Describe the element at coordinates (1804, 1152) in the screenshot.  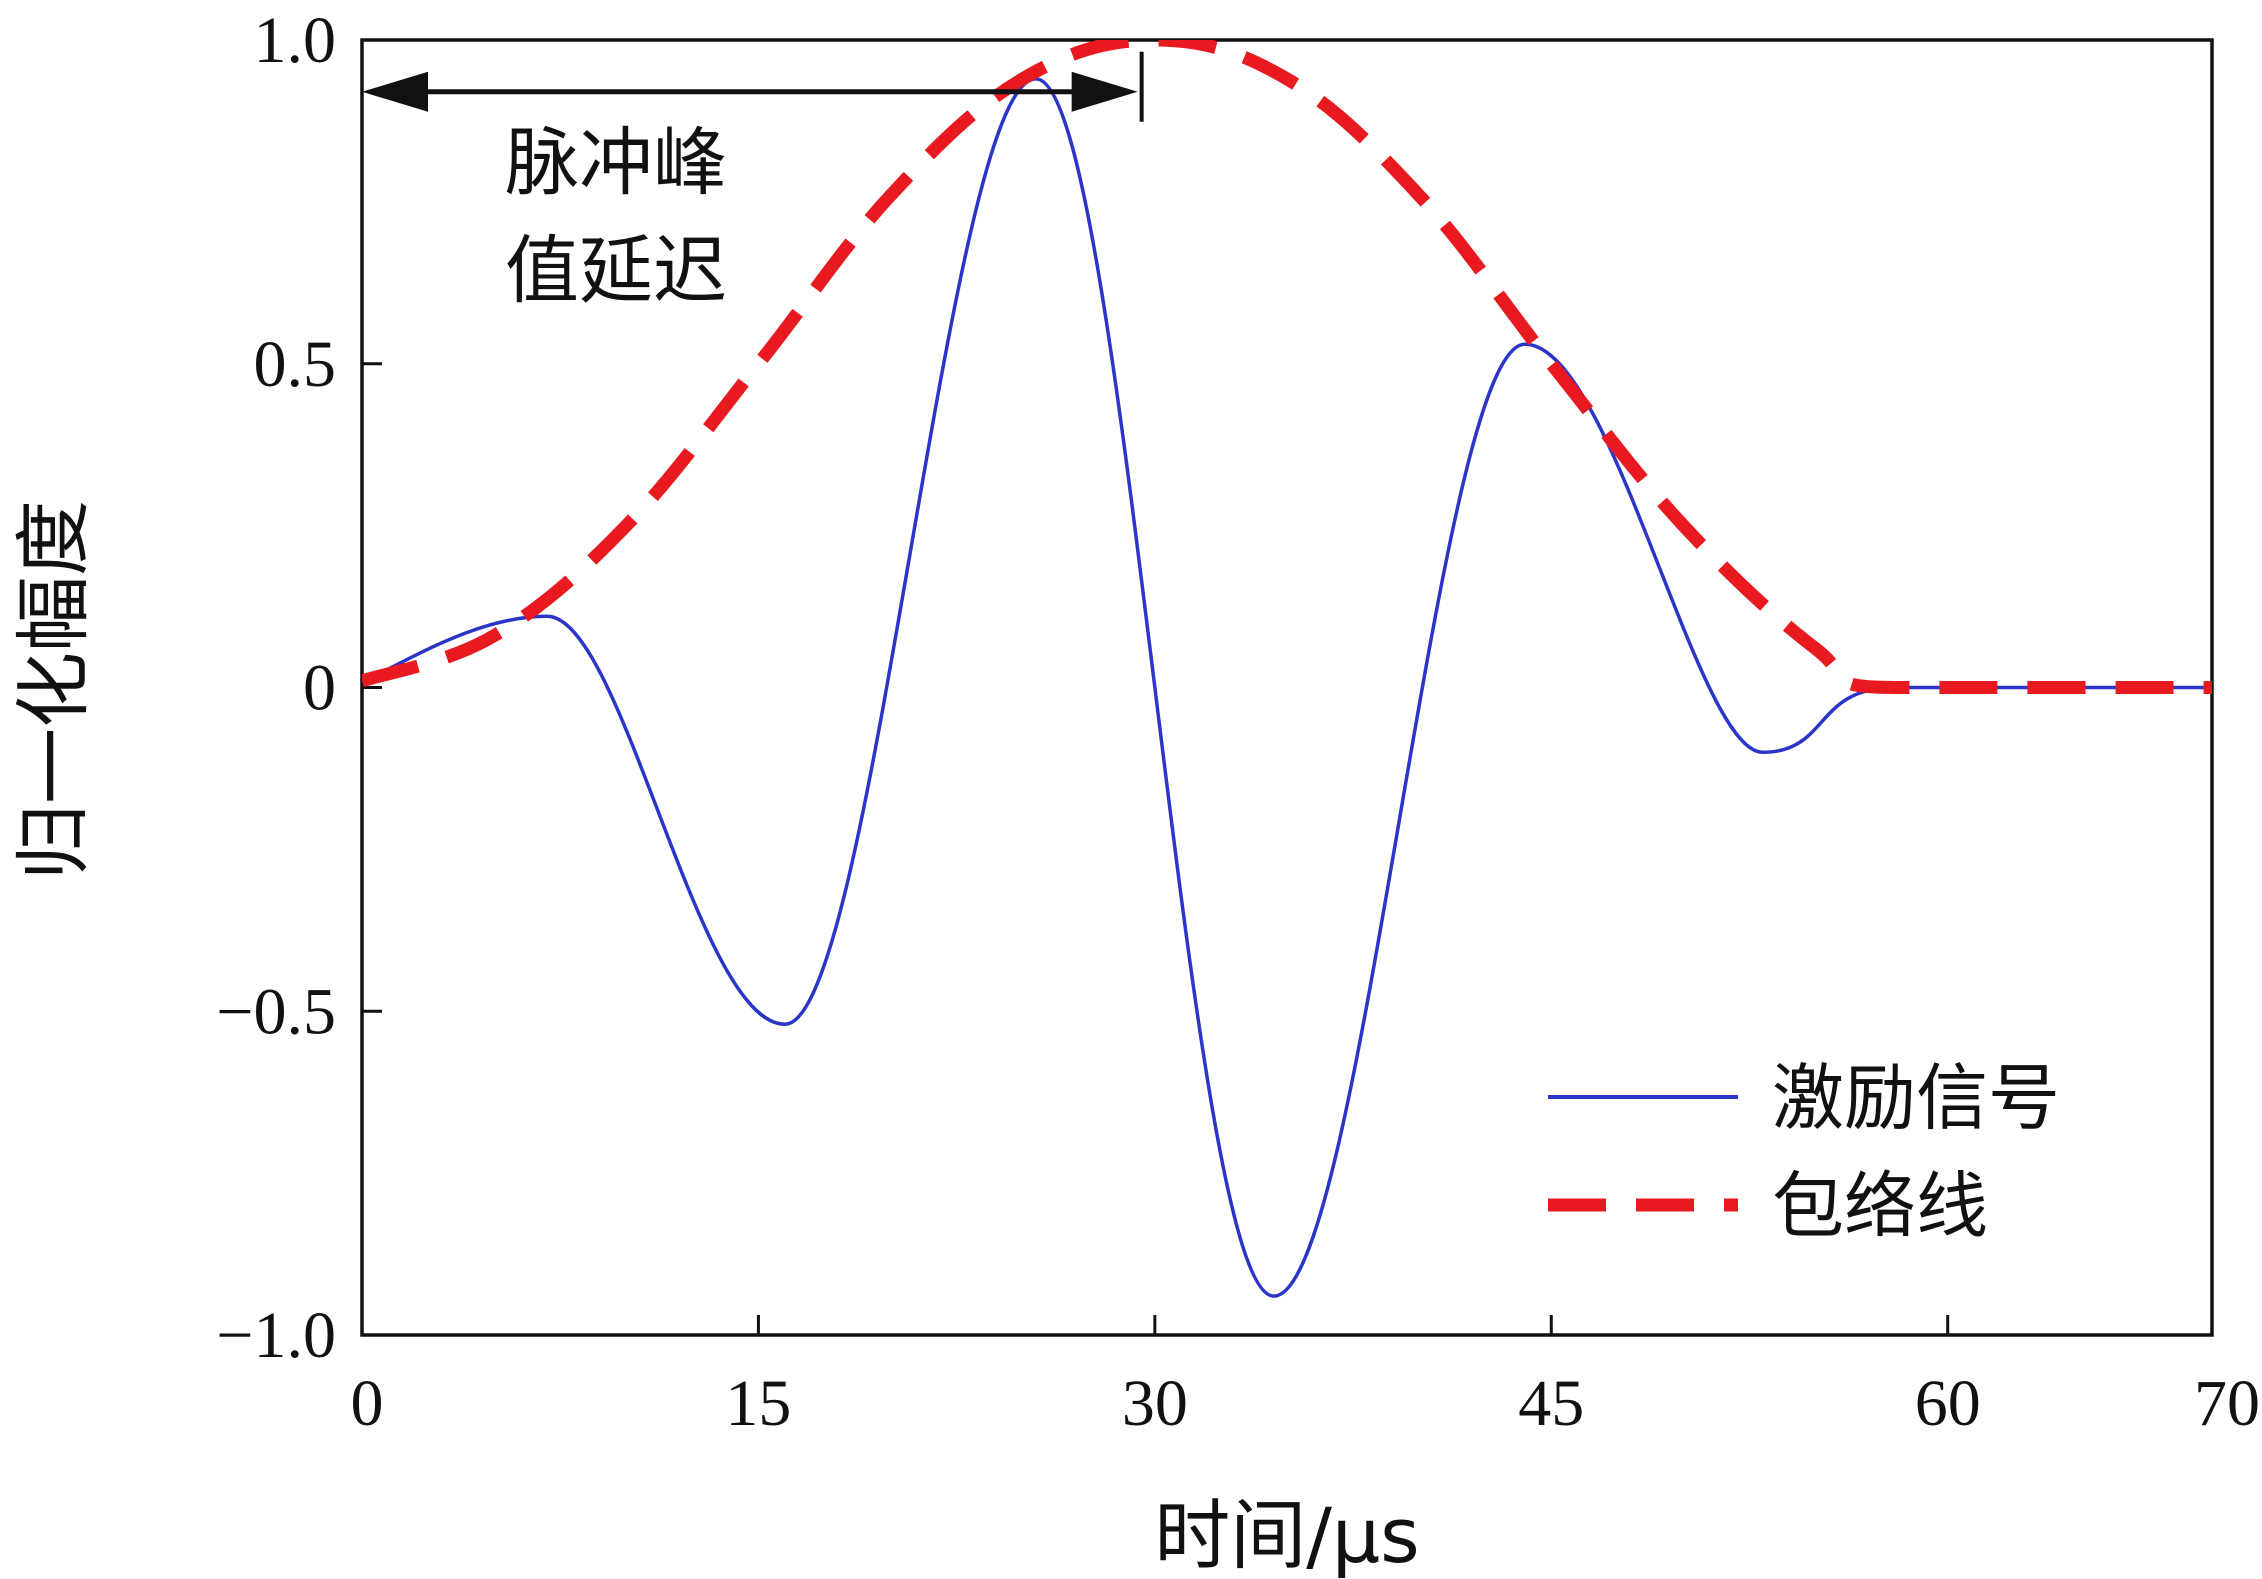
I see `legend: 激励信号 包络线` at that location.